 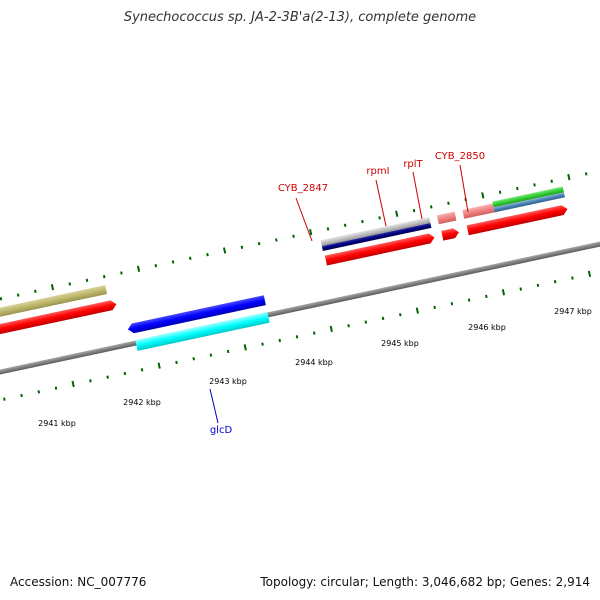 I want to click on gene-label-glcd: glcD, so click(x=221, y=430).